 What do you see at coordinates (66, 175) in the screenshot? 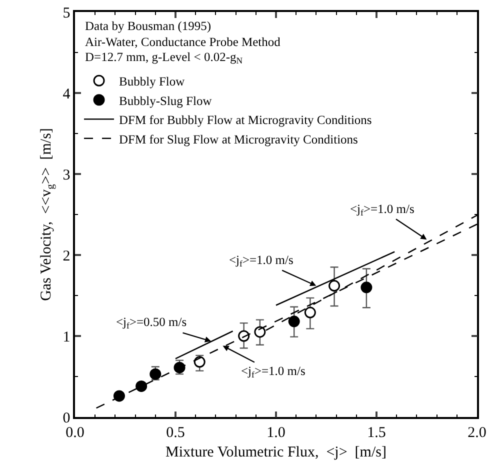
I see `y-tick-label: 3` at bounding box center [66, 175].